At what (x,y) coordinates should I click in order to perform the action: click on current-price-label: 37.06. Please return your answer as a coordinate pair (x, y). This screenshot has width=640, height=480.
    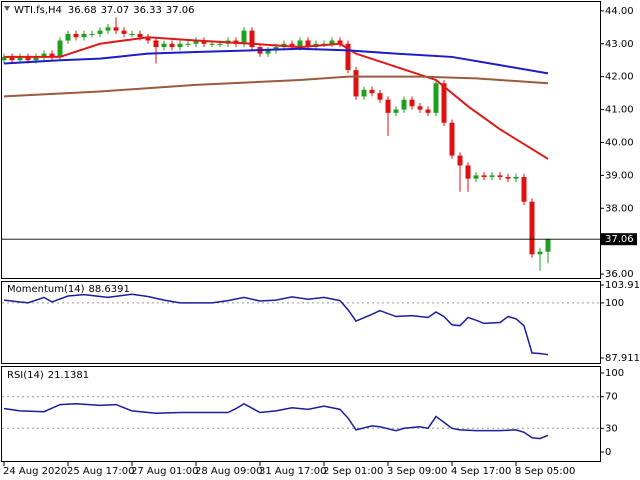
    Looking at the image, I should click on (619, 239).